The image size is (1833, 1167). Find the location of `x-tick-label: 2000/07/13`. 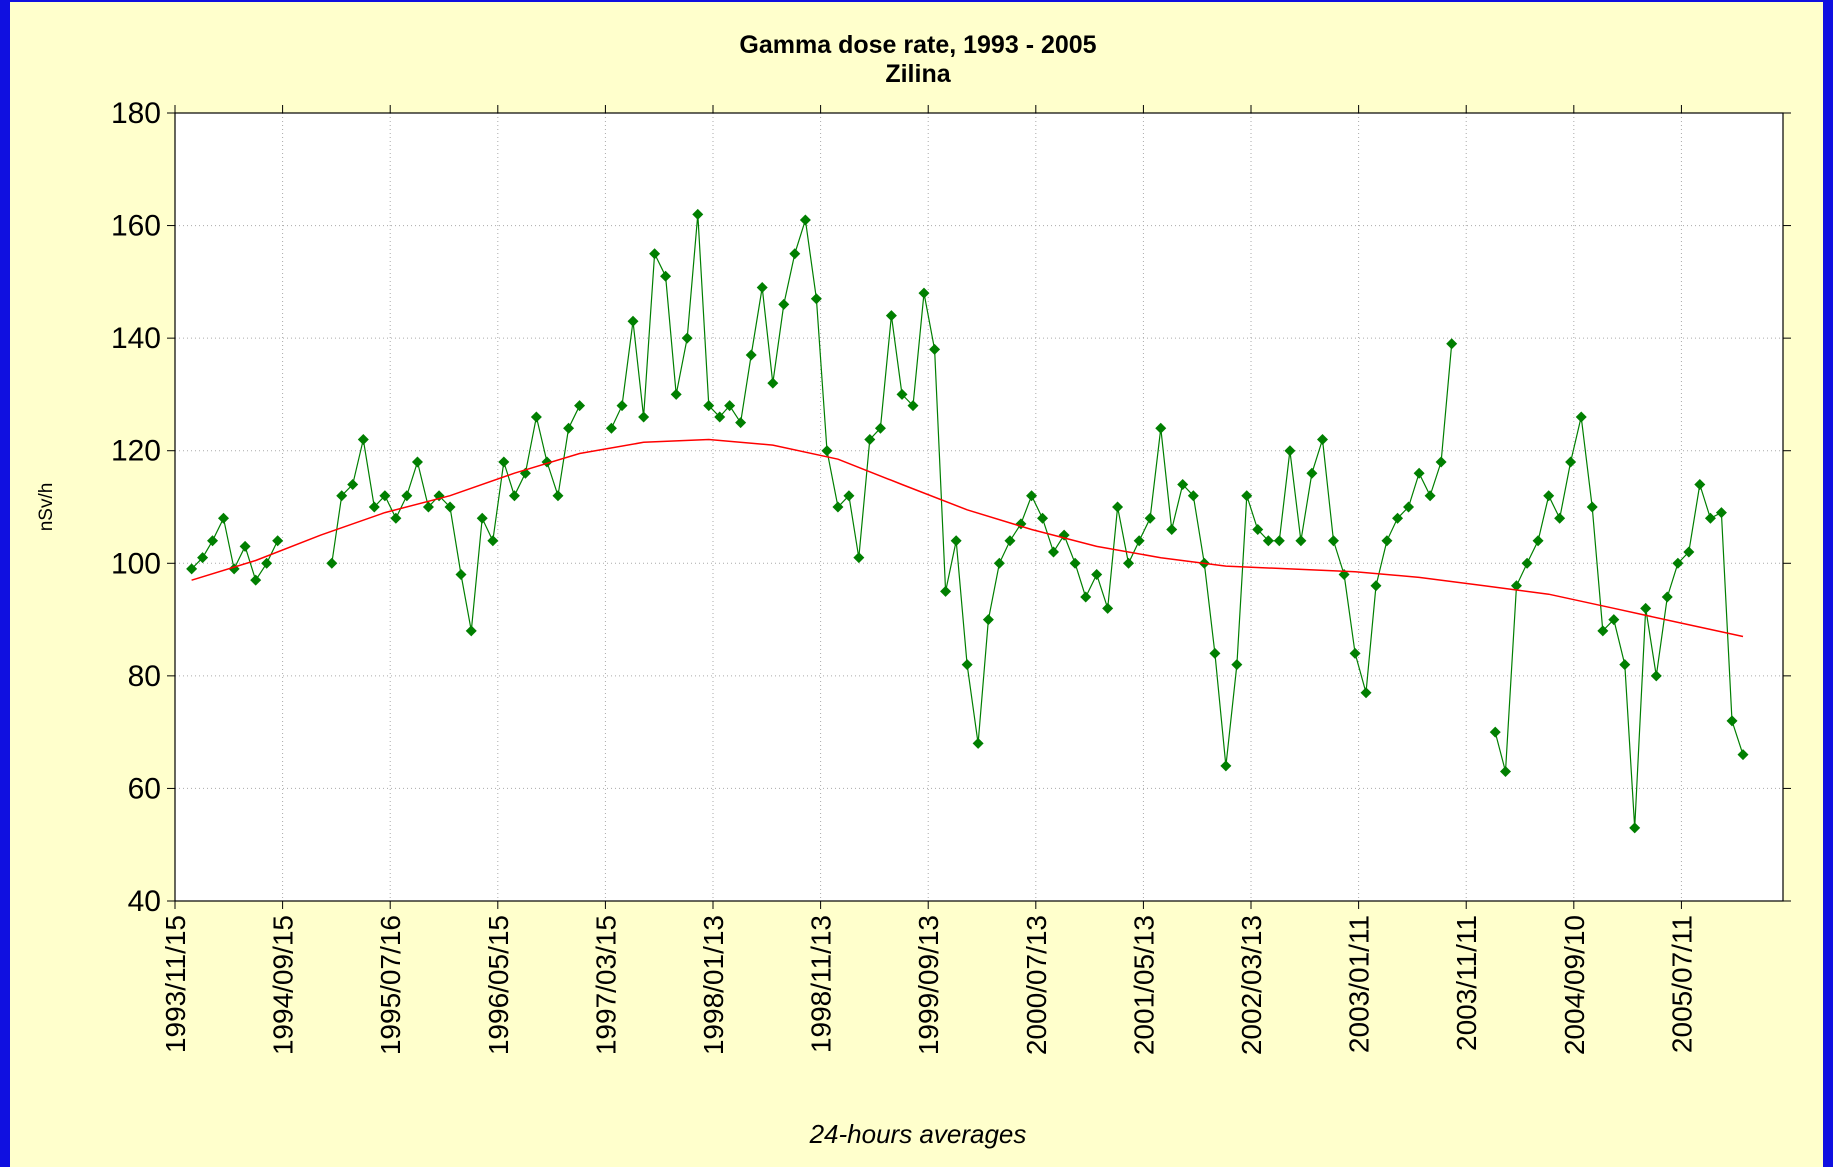

x-tick-label: 2000/07/13 is located at coordinates (1036, 985).